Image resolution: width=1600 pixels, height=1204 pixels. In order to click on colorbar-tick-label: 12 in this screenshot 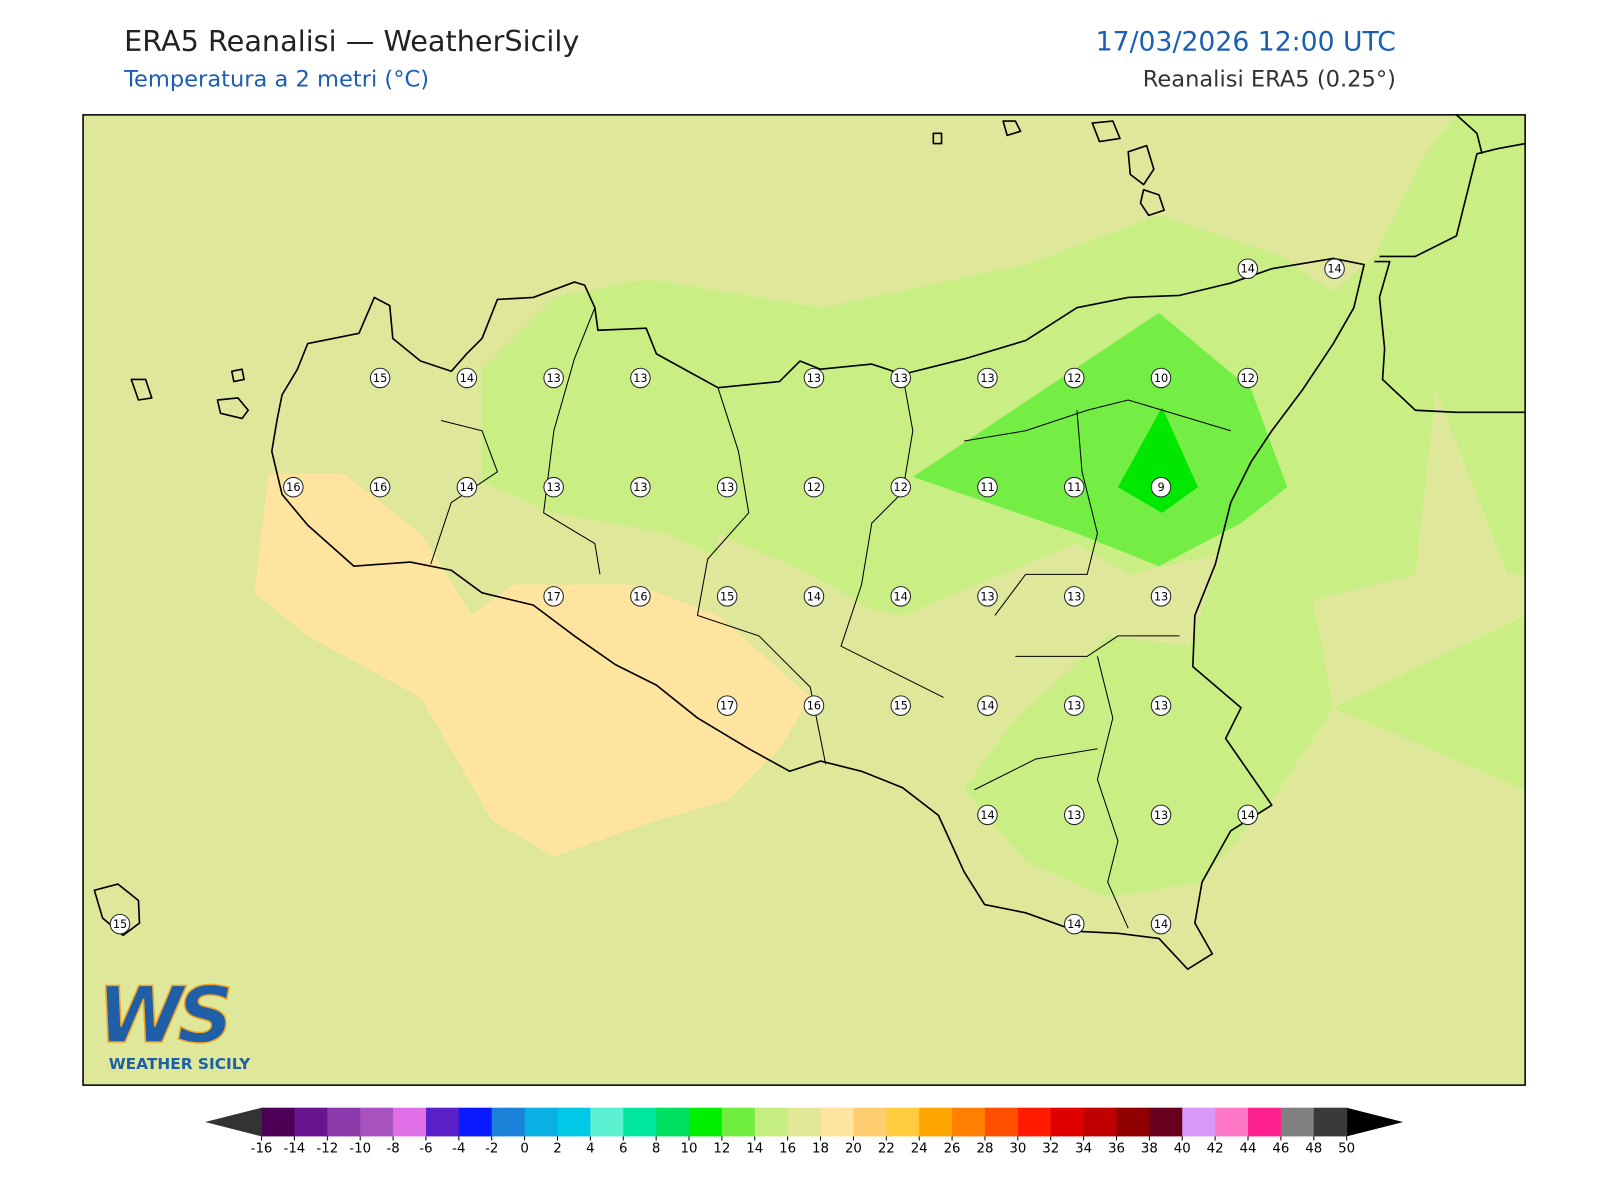, I will do `click(721, 1149)`.